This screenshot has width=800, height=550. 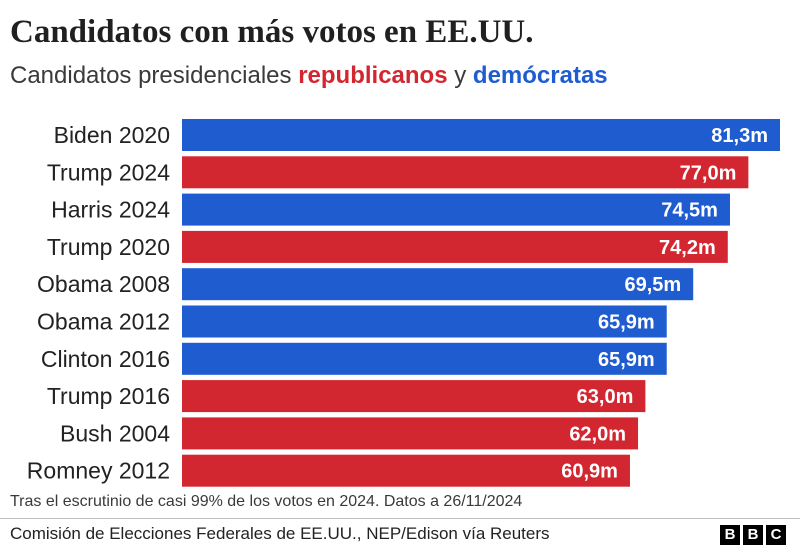 What do you see at coordinates (605, 397) in the screenshot?
I see `value-label: 63,0m` at bounding box center [605, 397].